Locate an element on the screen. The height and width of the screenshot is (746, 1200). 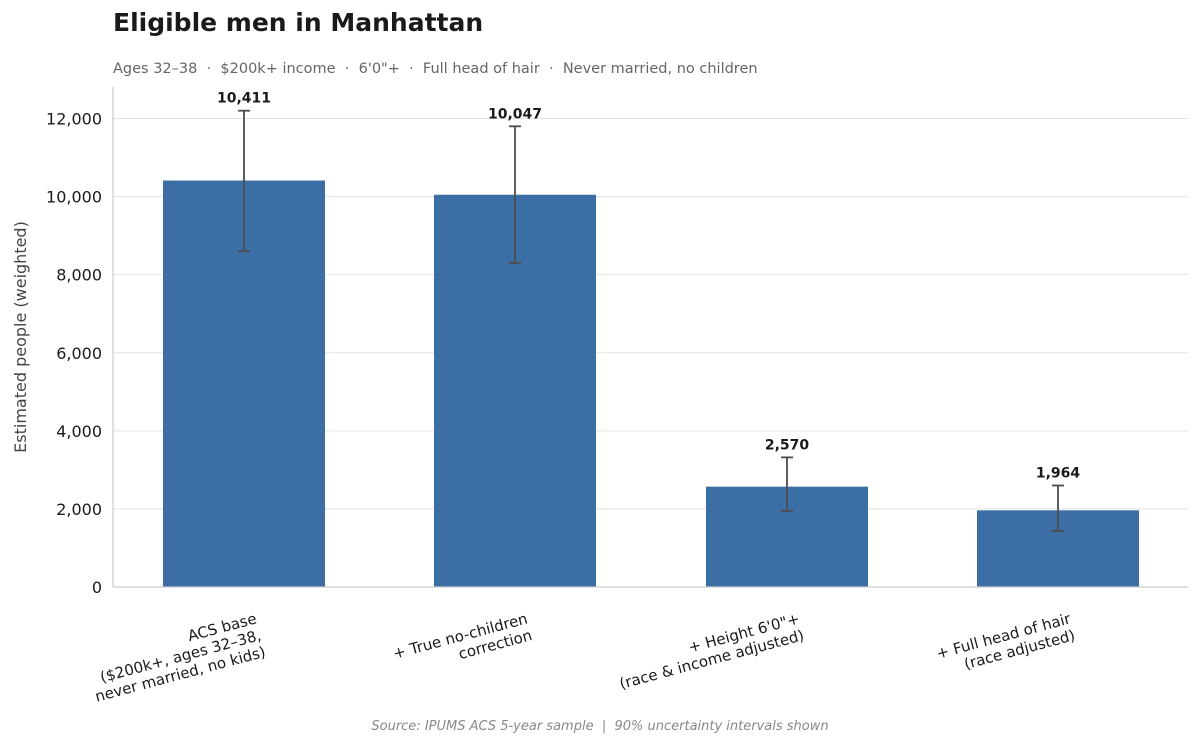
y-tick-label: 6,000 is located at coordinates (79, 353).